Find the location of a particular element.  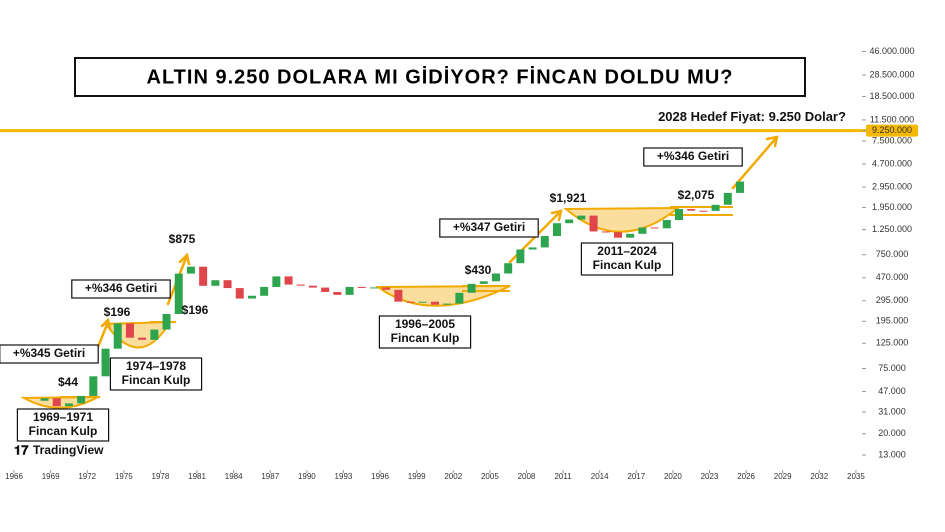

tick-highlight is located at coordinates (892, 130).